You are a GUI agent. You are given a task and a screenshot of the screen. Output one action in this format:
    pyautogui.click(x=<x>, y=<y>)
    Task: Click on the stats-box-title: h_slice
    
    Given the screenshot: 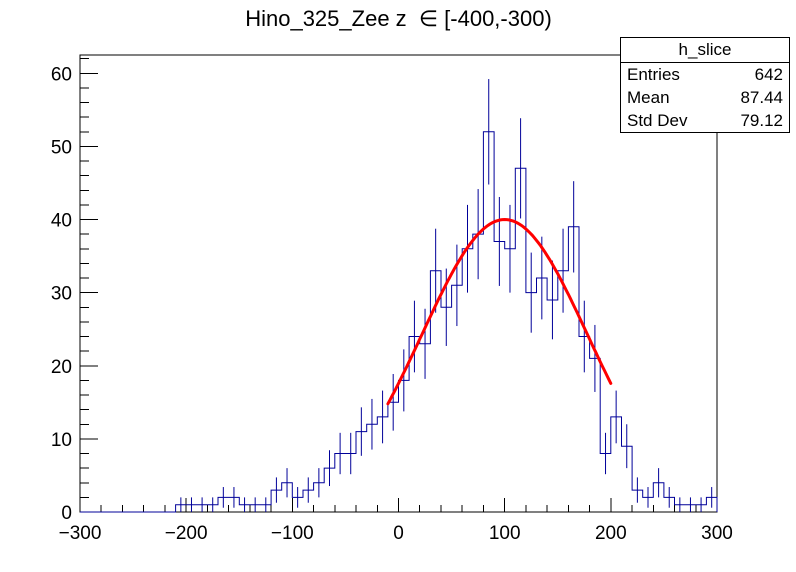 What is the action you would take?
    pyautogui.click(x=705, y=50)
    